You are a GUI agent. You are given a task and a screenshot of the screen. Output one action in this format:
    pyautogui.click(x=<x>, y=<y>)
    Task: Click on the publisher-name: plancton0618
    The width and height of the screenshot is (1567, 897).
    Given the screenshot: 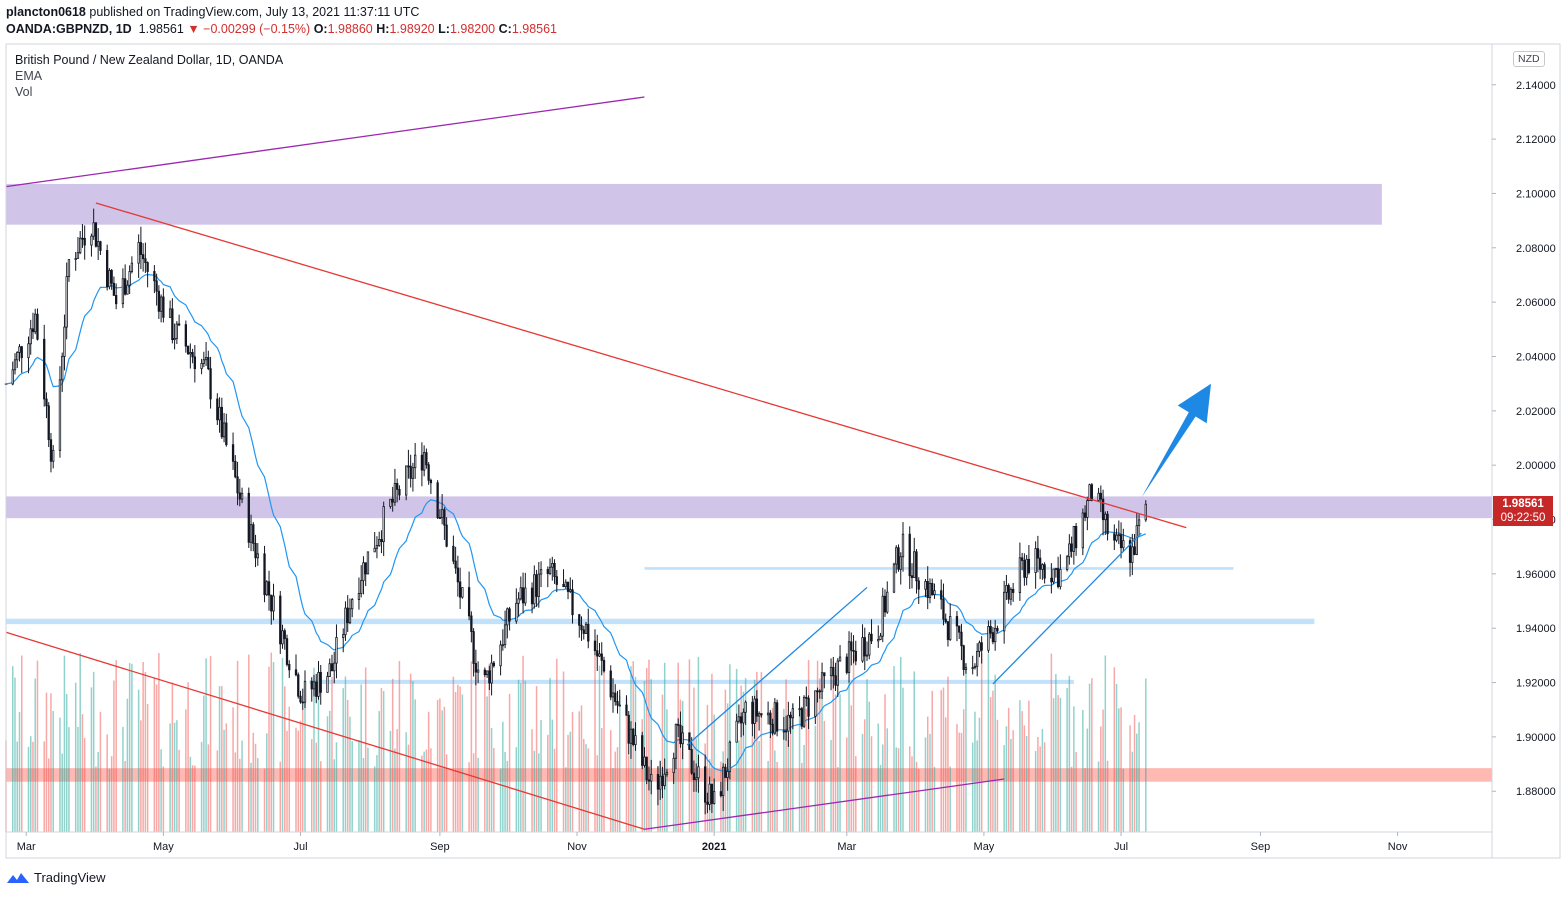 What is the action you would take?
    pyautogui.click(x=46, y=12)
    